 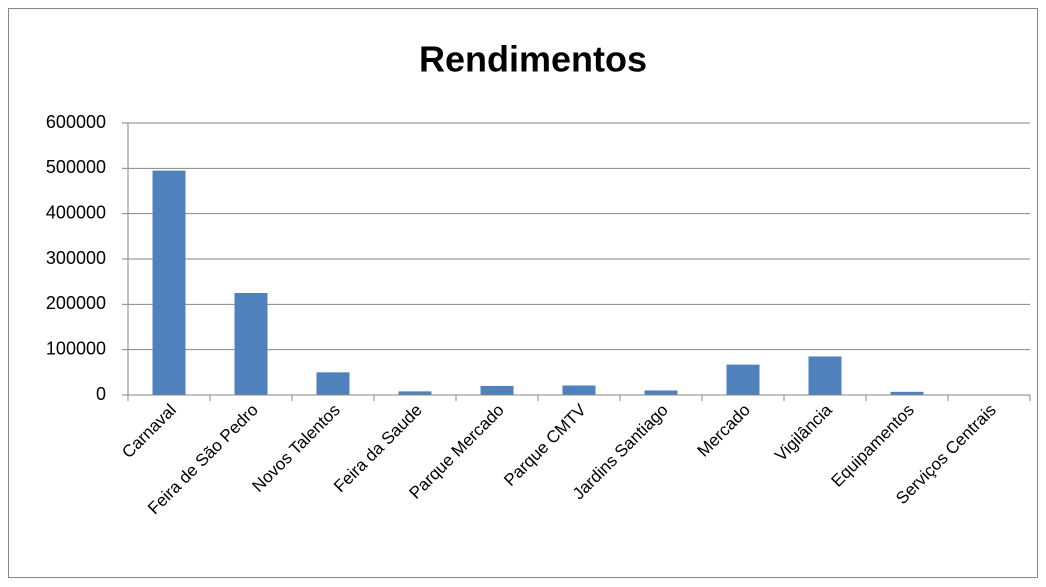 I want to click on y-tick-label: 600000, so click(x=76, y=122).